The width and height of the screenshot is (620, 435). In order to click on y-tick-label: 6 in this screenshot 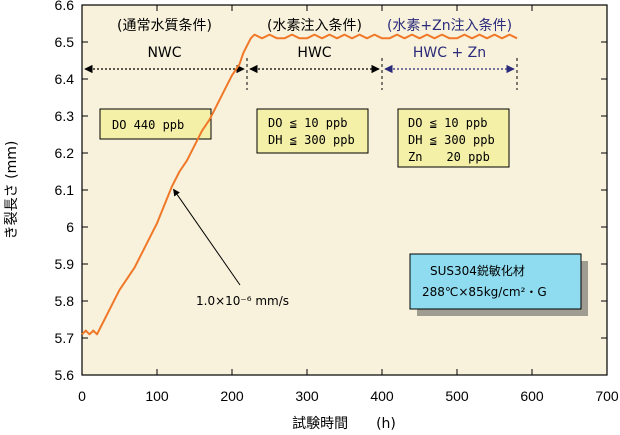, I will do `click(70, 227)`.